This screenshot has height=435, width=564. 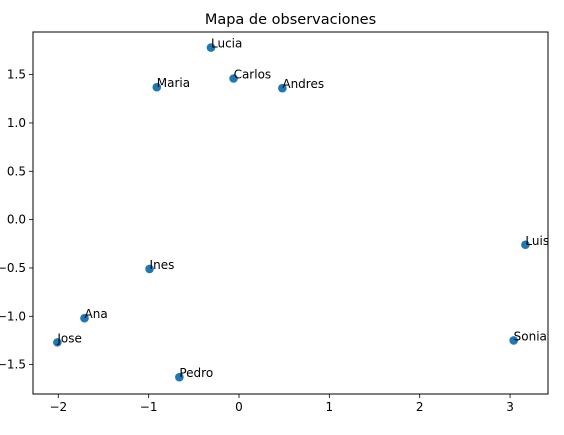 I want to click on y-tick-label: 0.5, so click(x=16, y=171).